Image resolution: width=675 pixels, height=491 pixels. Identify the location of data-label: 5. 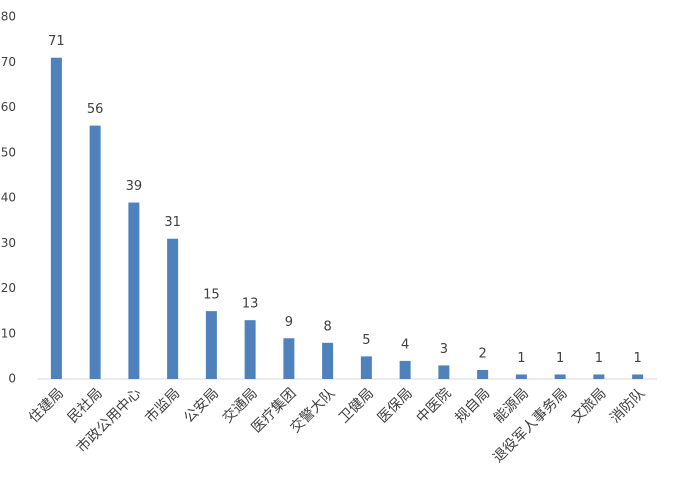
(366, 340).